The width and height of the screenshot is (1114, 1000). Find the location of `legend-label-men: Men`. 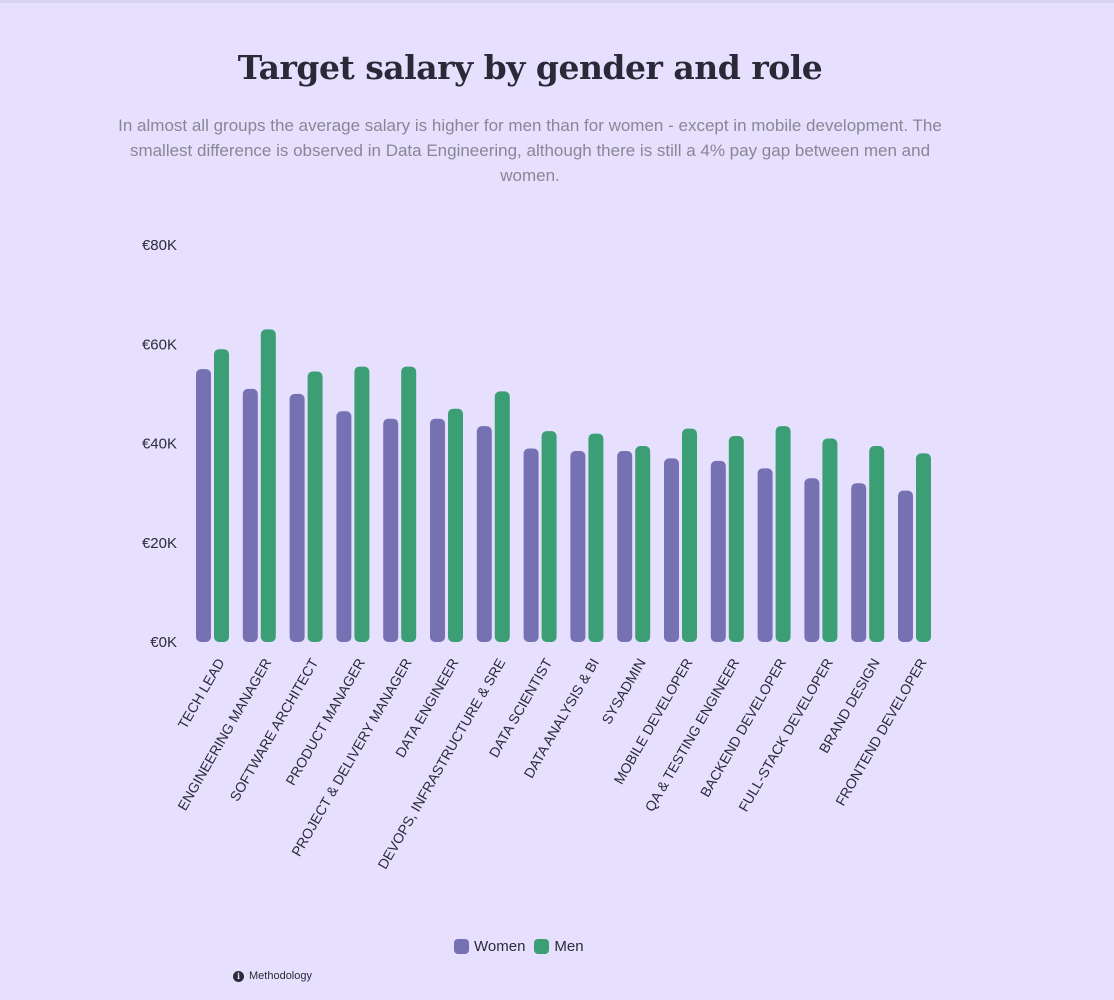

legend-label-men: Men is located at coordinates (569, 946).